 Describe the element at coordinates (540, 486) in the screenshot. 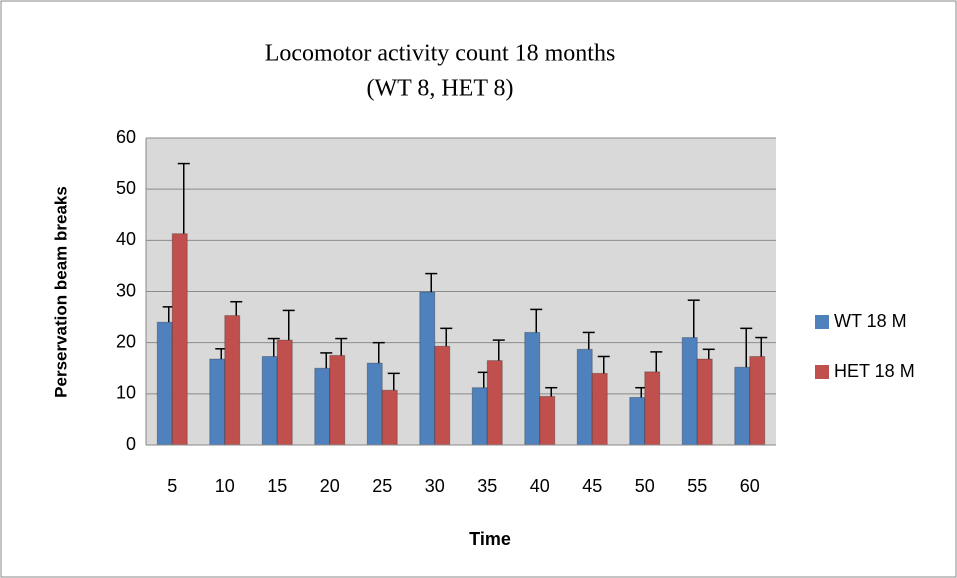

I see `x-tick-label: 40` at that location.